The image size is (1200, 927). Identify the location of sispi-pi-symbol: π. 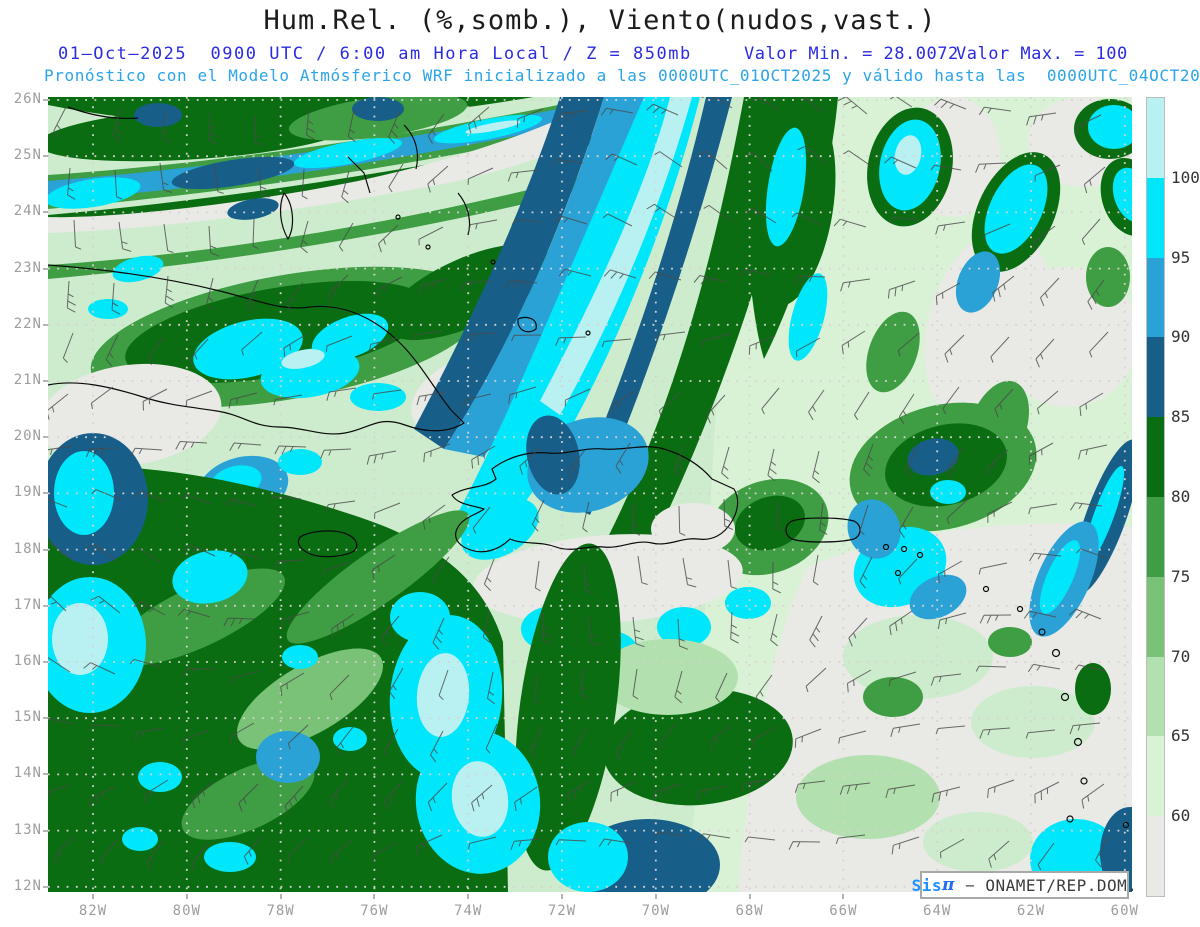
(948, 885).